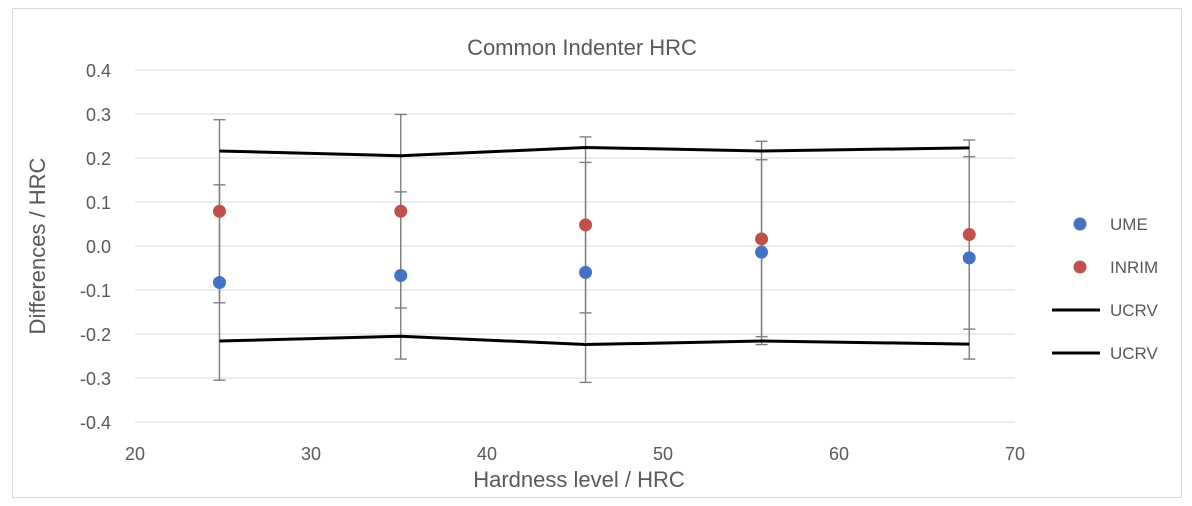  What do you see at coordinates (98, 71) in the screenshot?
I see `y-tick-label: 0.4` at bounding box center [98, 71].